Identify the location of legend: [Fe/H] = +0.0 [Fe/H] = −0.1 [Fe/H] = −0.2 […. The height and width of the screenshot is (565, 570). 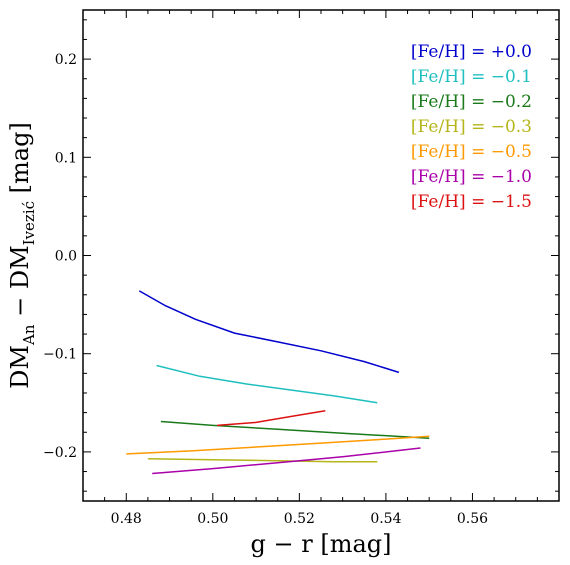
(471, 127).